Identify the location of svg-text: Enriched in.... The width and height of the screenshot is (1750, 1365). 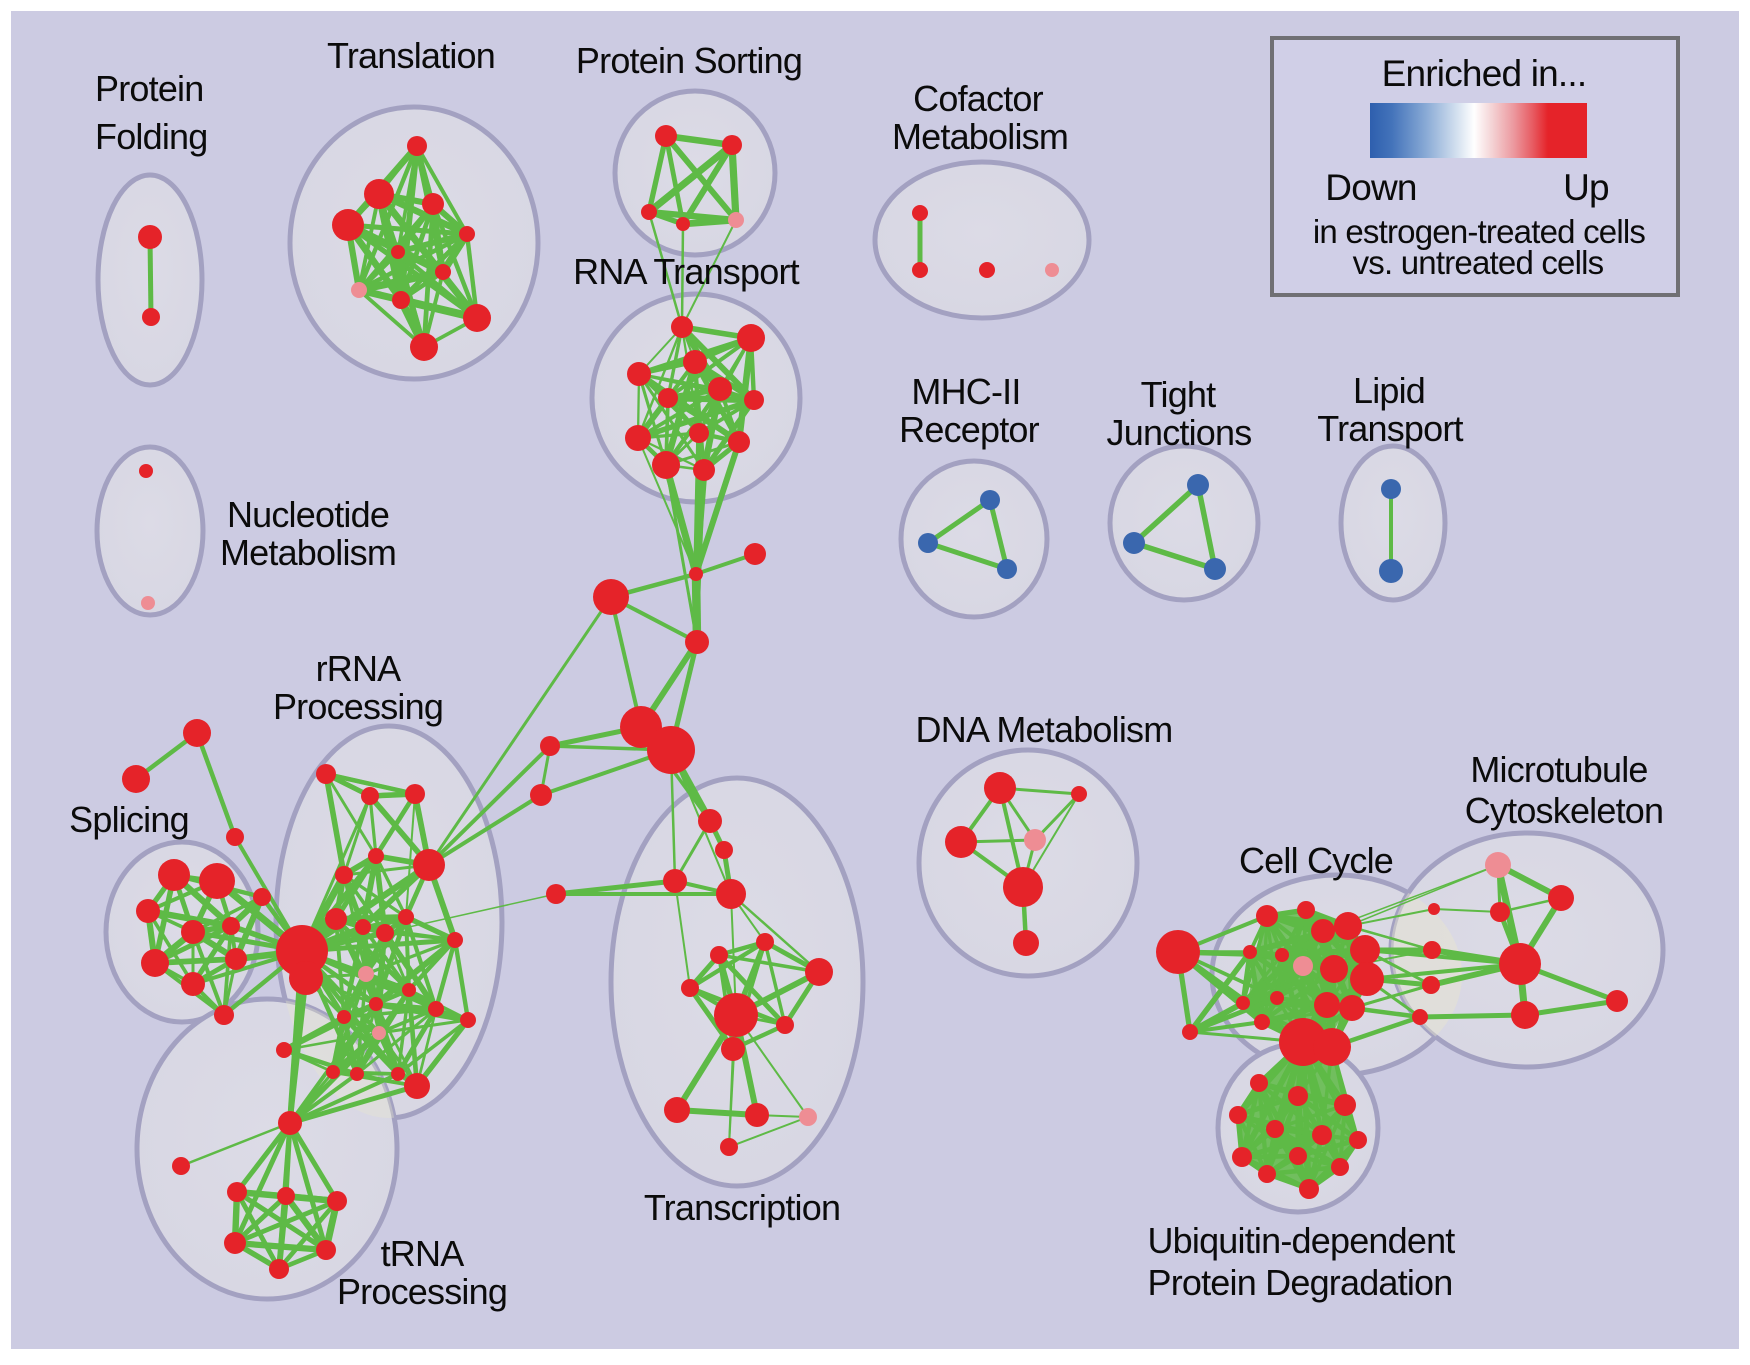
(1484, 73).